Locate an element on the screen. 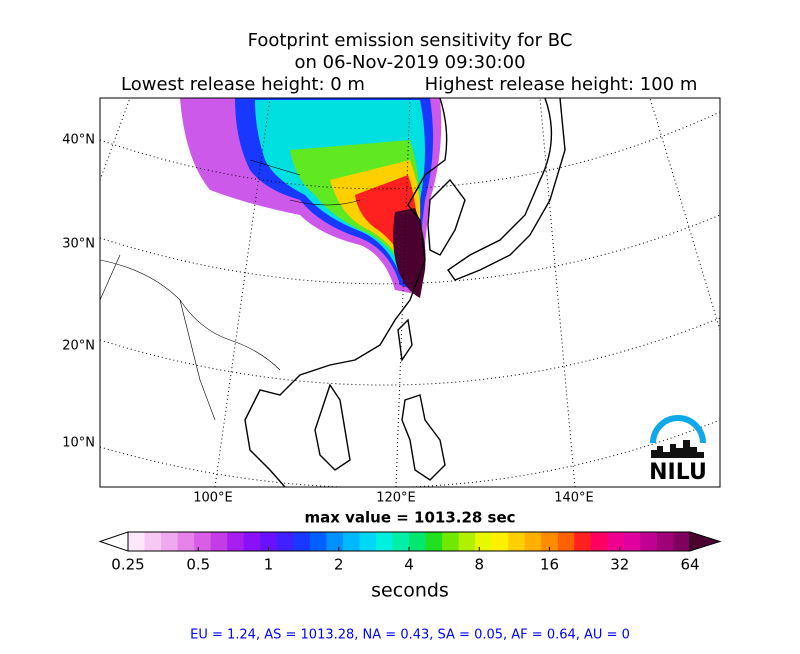 Image resolution: width=800 pixels, height=654 pixels. colorbar-tick-label: 2 is located at coordinates (339, 565).